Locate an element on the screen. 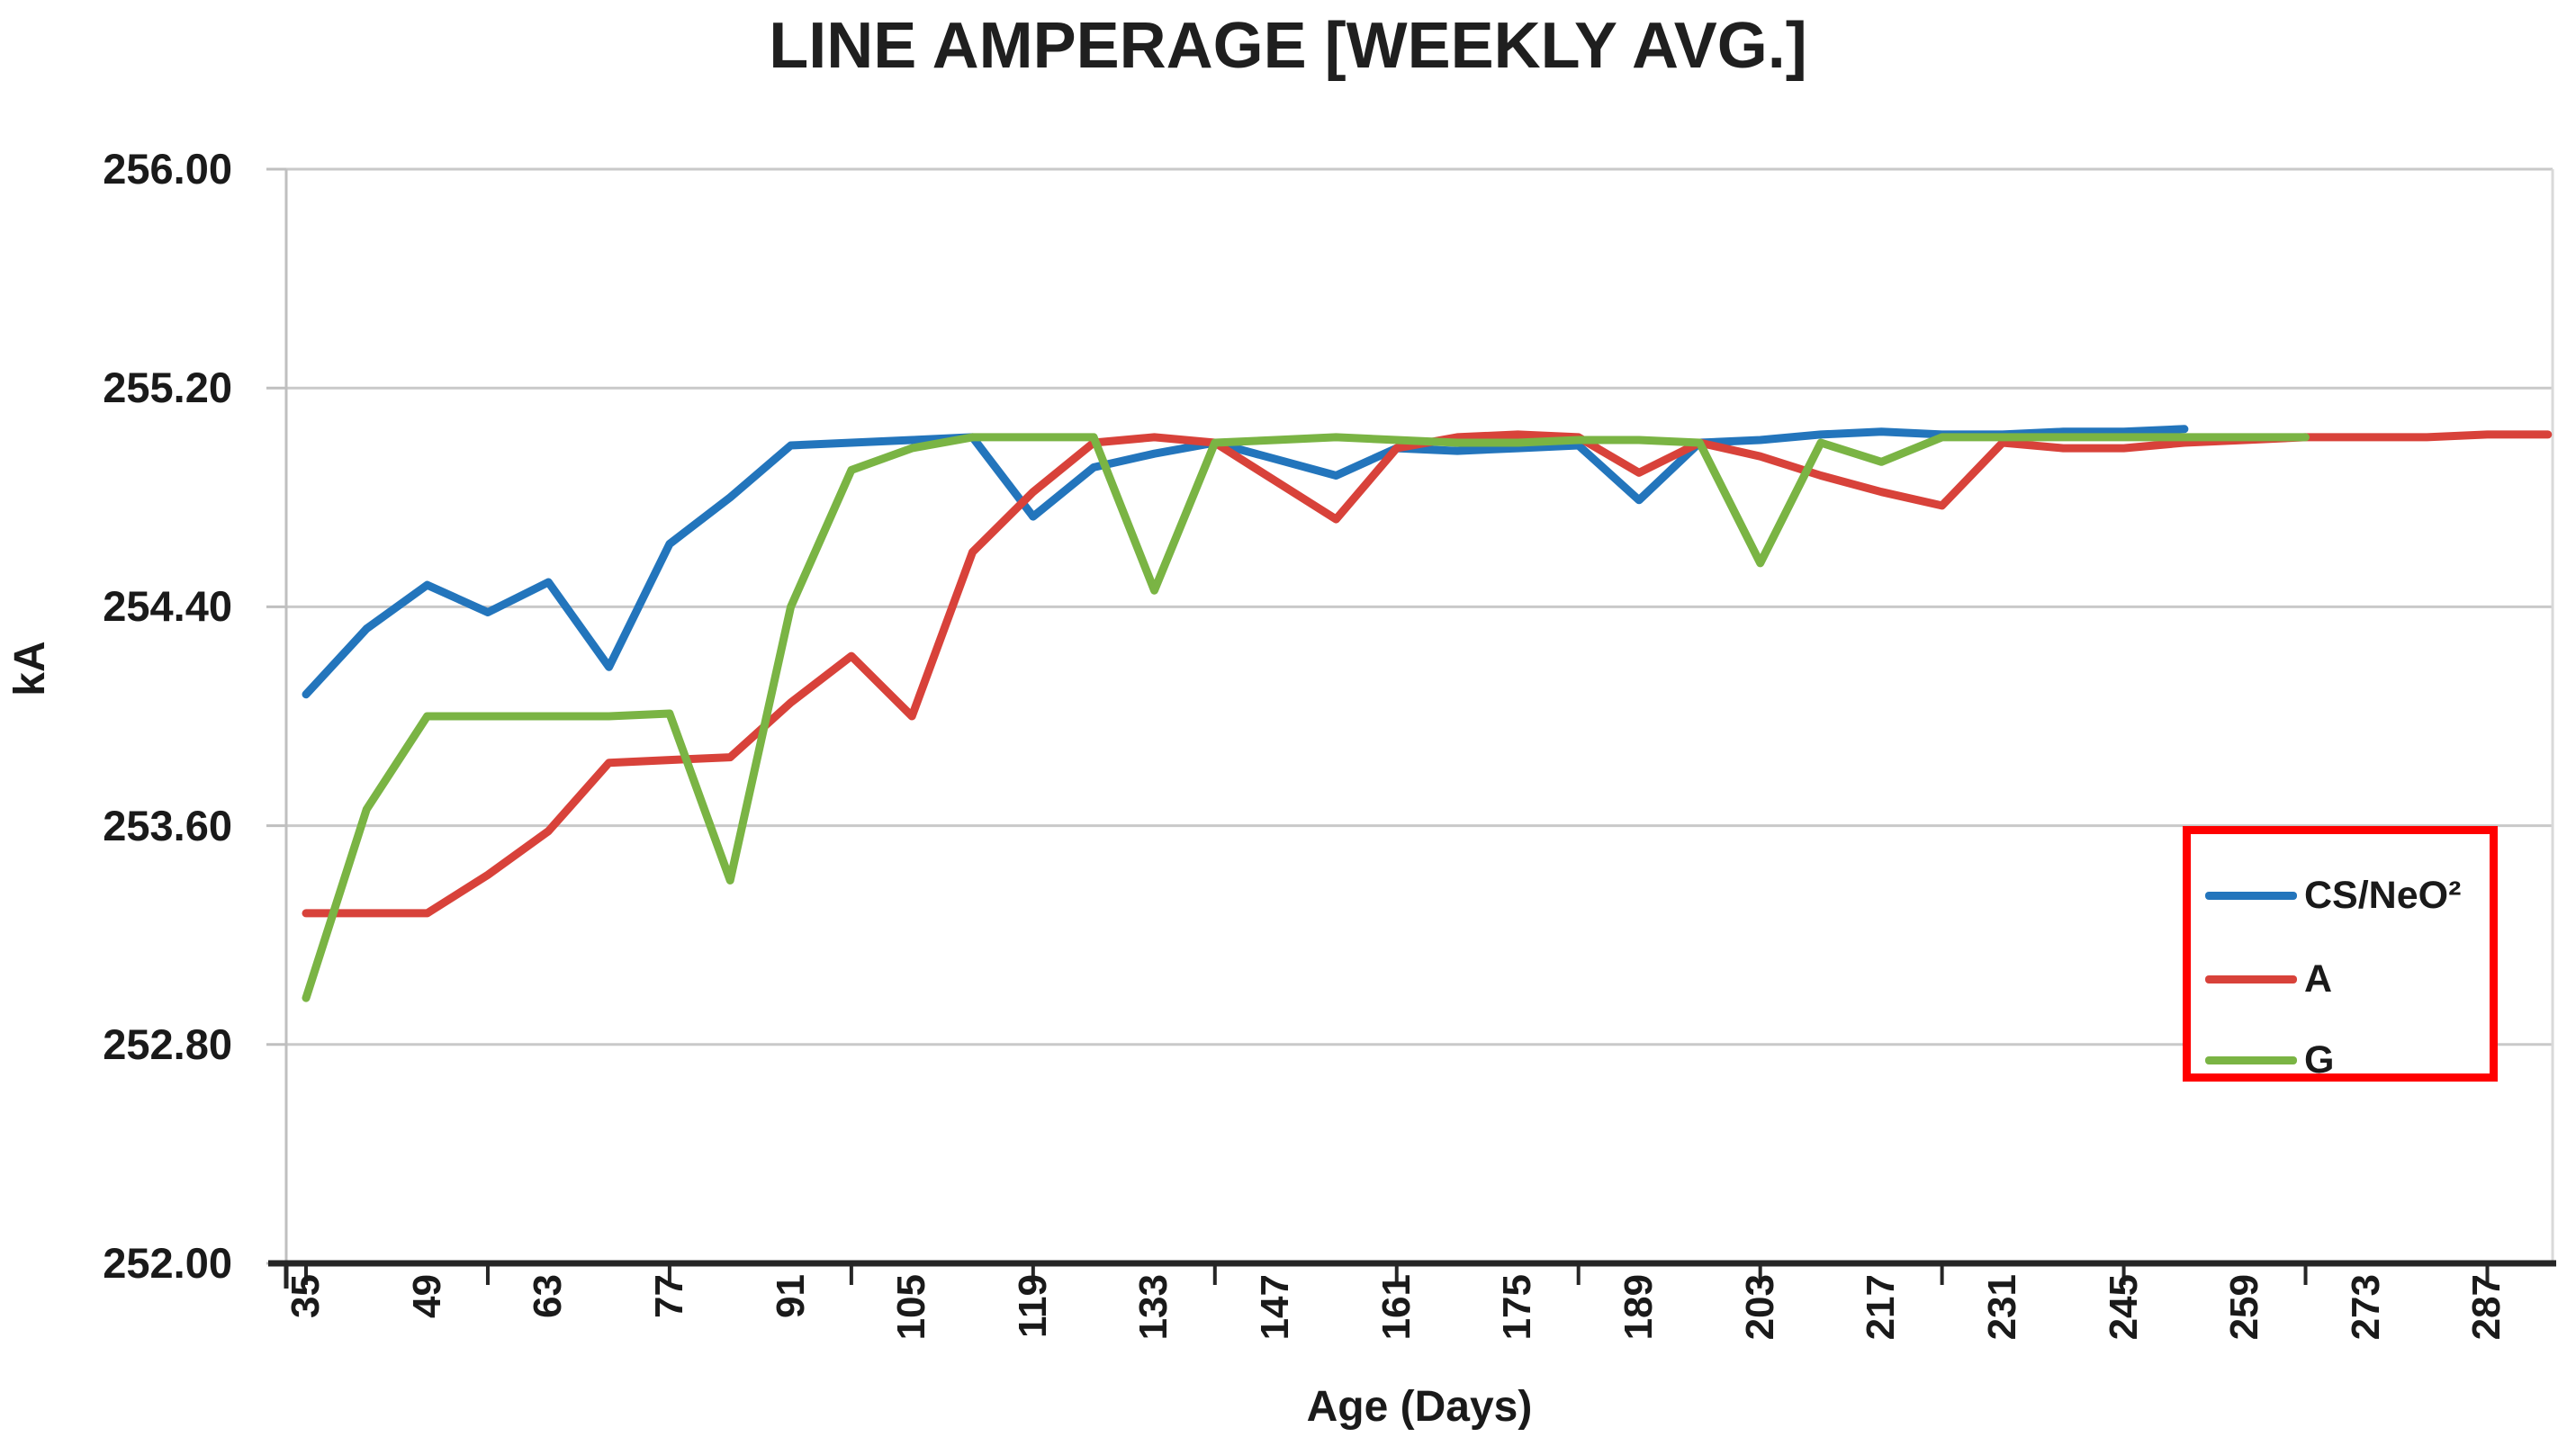  y-tick-label: 252.00 is located at coordinates (167, 1263).